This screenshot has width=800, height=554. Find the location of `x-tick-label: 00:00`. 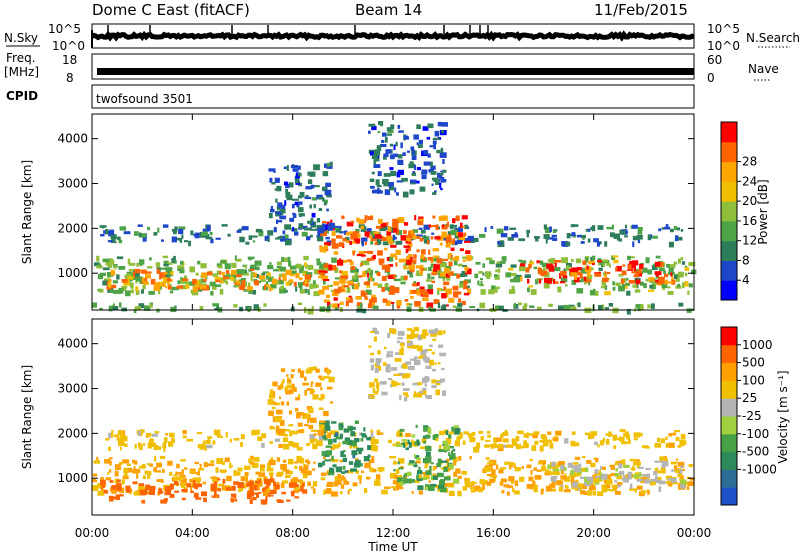

x-tick-label: 00:00 is located at coordinates (694, 533).